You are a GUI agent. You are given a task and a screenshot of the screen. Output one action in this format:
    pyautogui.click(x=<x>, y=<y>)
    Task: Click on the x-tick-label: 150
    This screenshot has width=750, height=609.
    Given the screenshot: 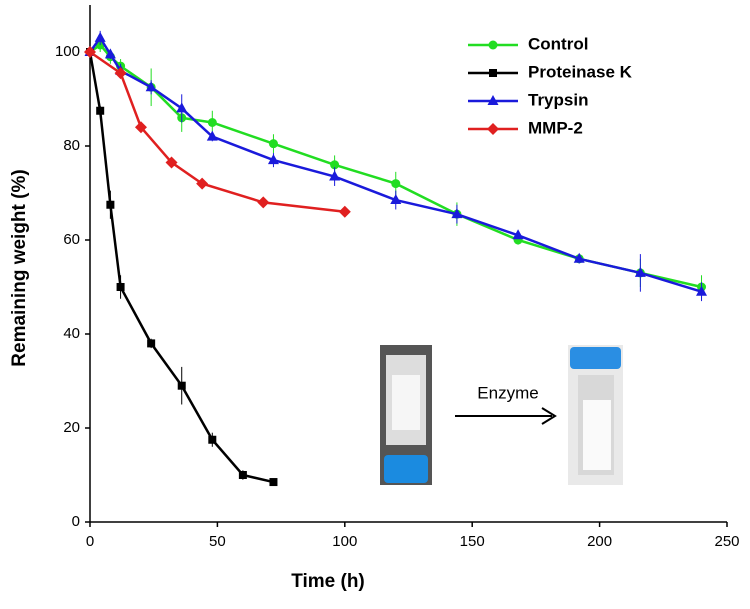 What is the action you would take?
    pyautogui.click(x=472, y=541)
    